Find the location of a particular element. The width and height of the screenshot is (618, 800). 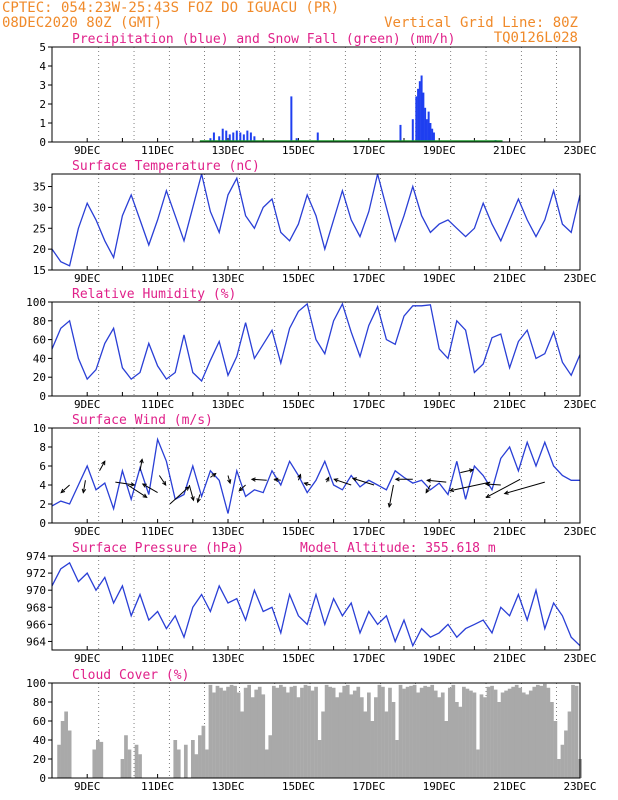

pressure-series-line is located at coordinates (316, 604).